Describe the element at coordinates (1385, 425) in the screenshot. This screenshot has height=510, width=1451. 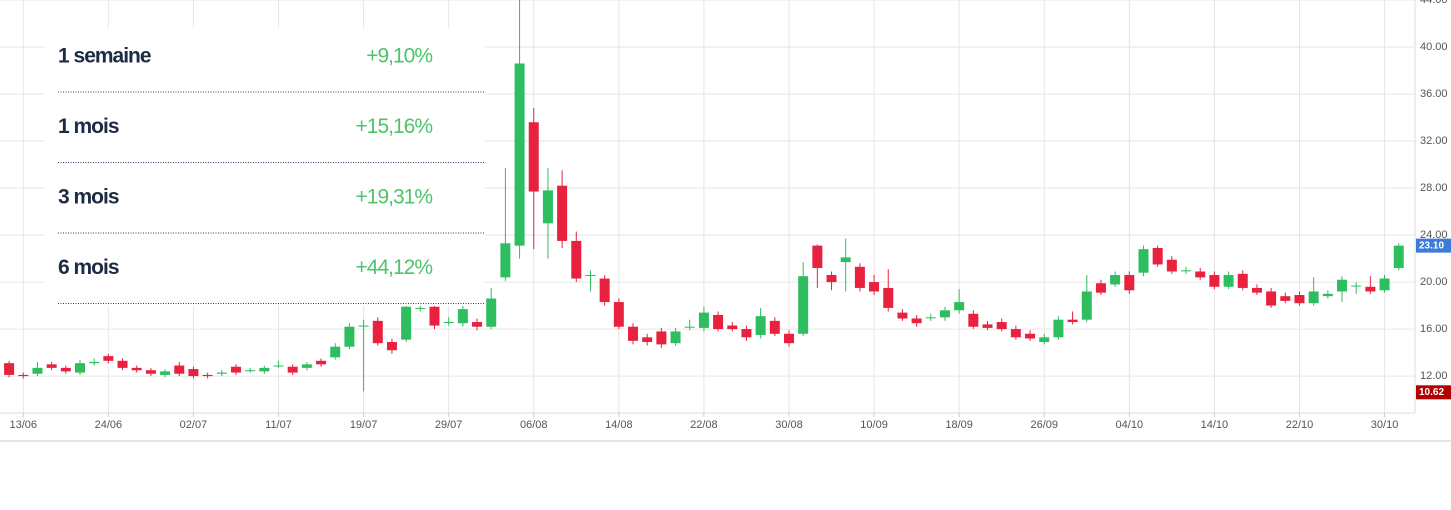
I see `x-tick-label: 30/10` at that location.